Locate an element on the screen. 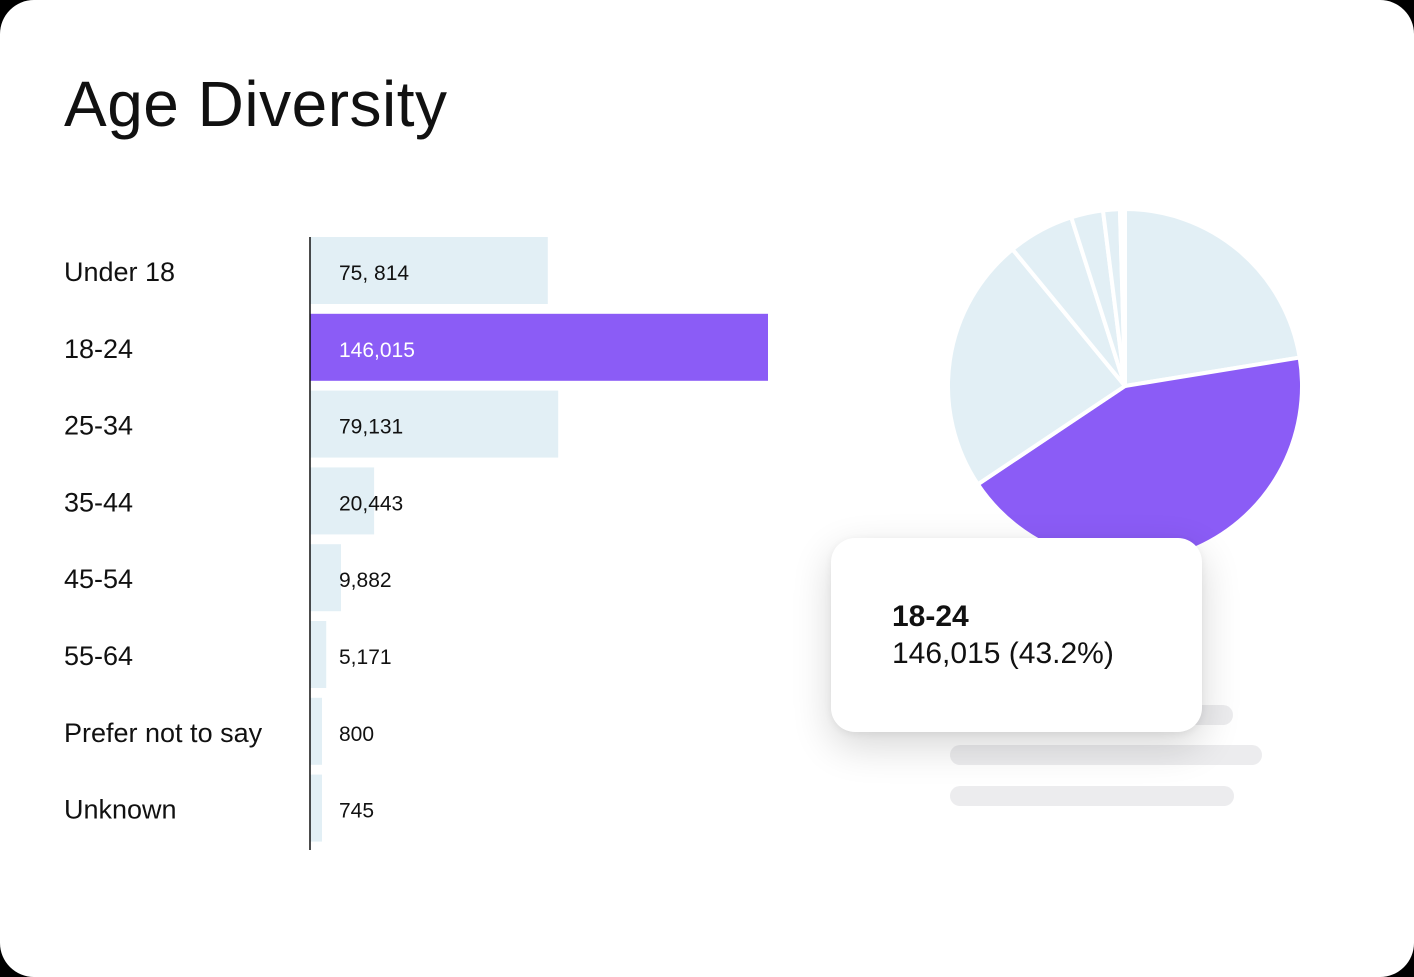 The height and width of the screenshot is (977, 1414). value-label: 5,171 is located at coordinates (365, 657).